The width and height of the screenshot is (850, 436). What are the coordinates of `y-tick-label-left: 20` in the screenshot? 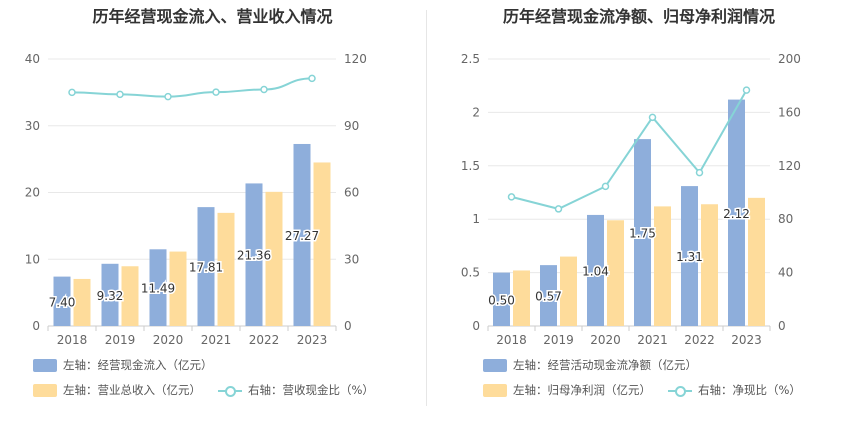 It's located at (32, 193).